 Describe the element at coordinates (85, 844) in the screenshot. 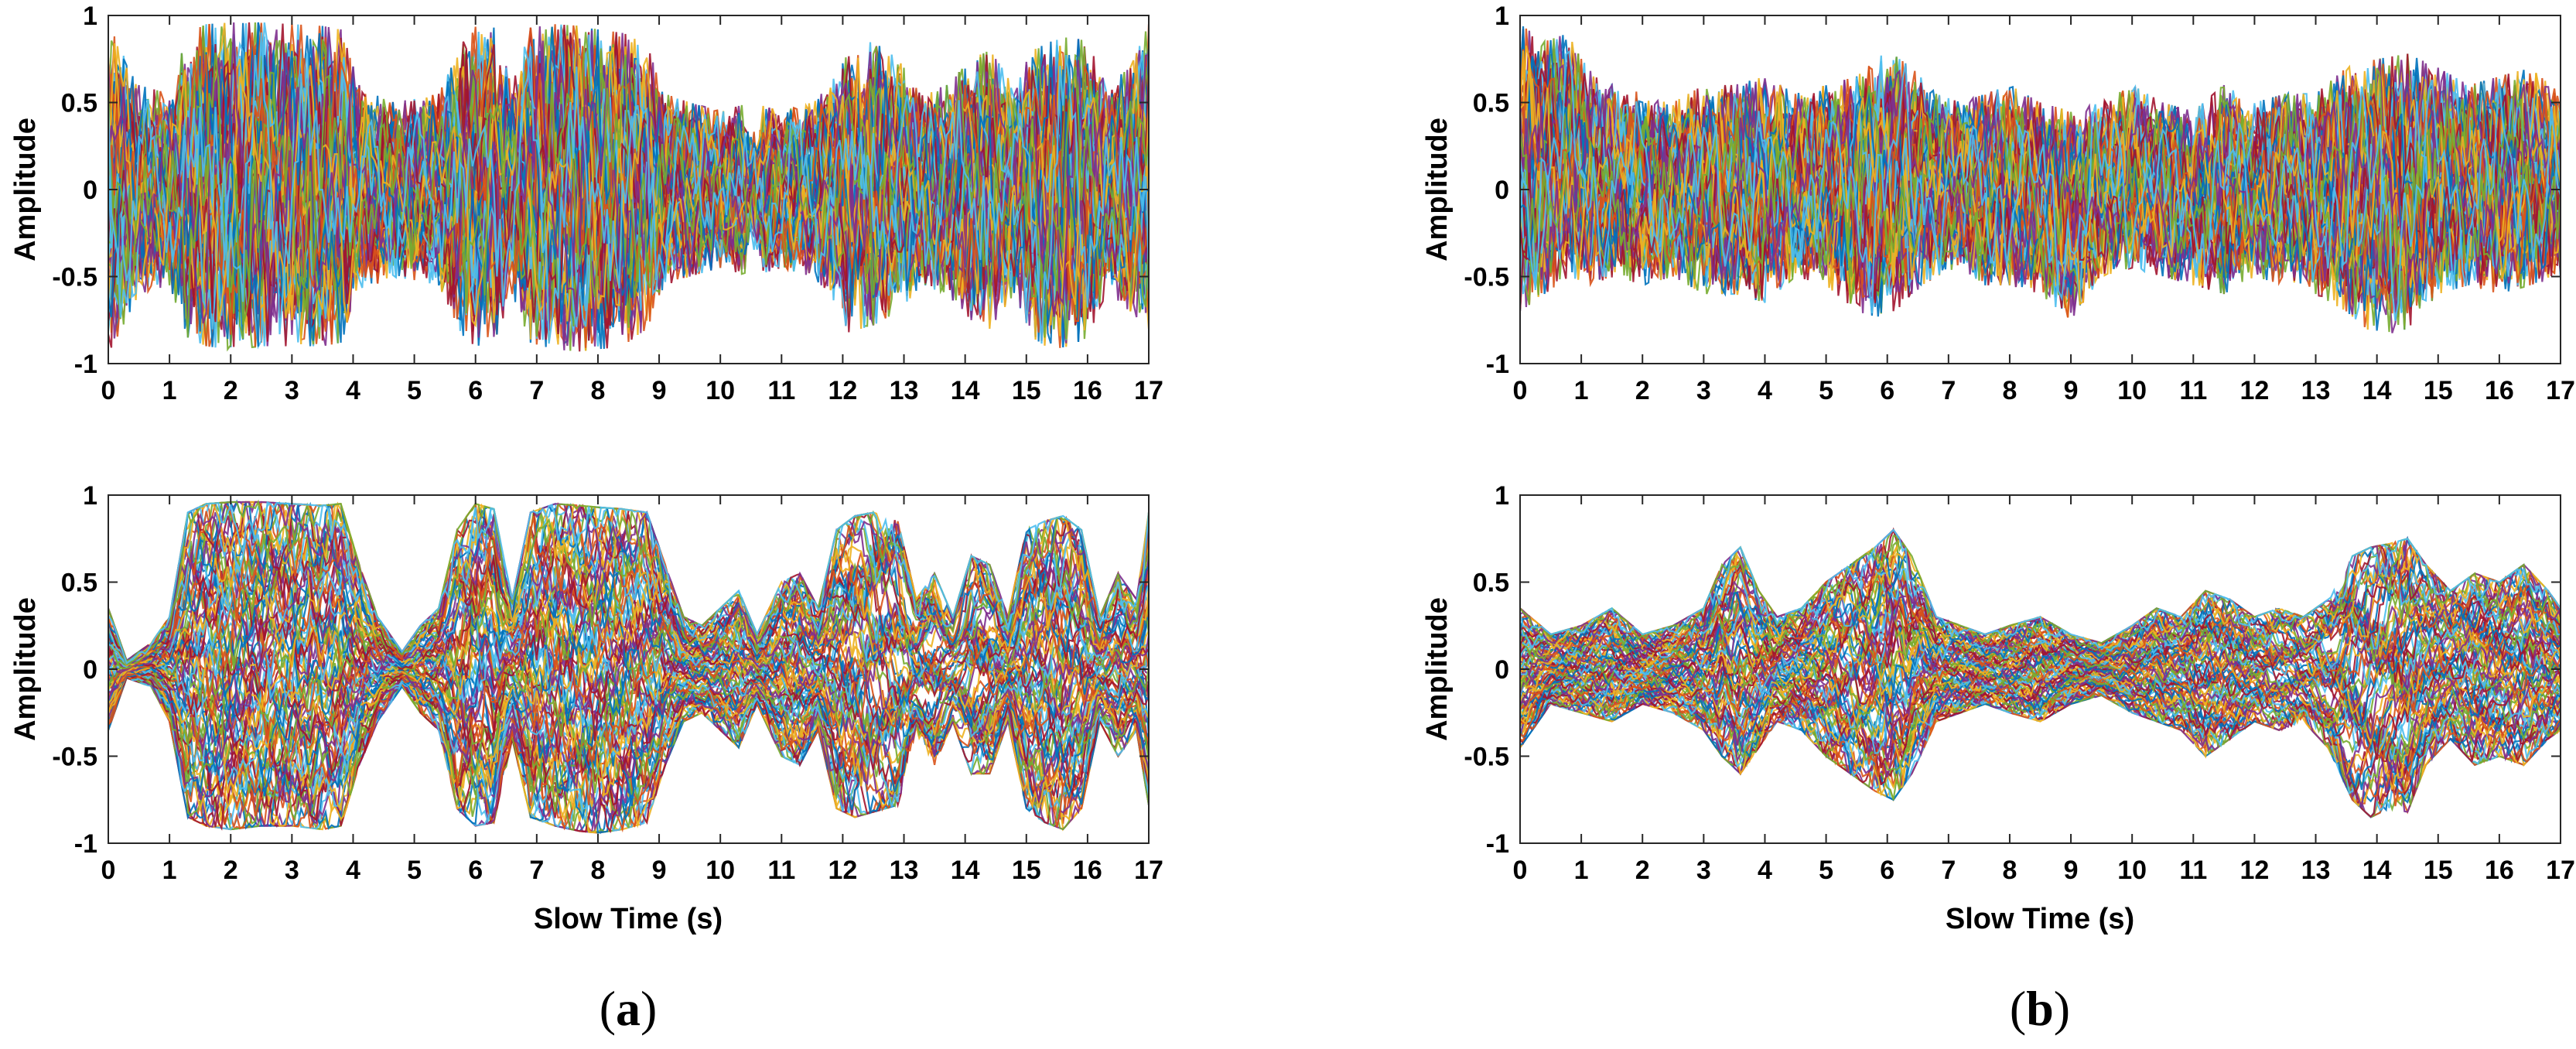

I see `y-tick-label: -1` at that location.